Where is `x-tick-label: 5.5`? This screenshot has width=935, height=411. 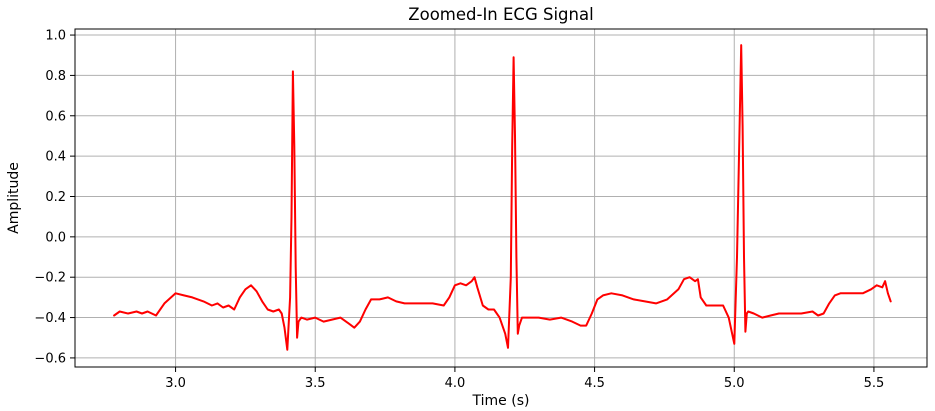
x-tick-label: 5.5 is located at coordinates (874, 383).